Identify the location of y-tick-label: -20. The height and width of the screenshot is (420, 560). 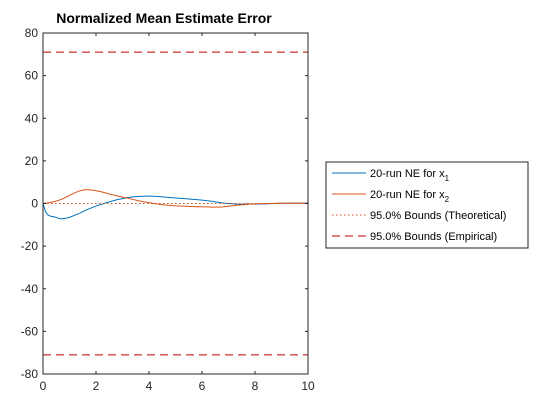
(30, 246).